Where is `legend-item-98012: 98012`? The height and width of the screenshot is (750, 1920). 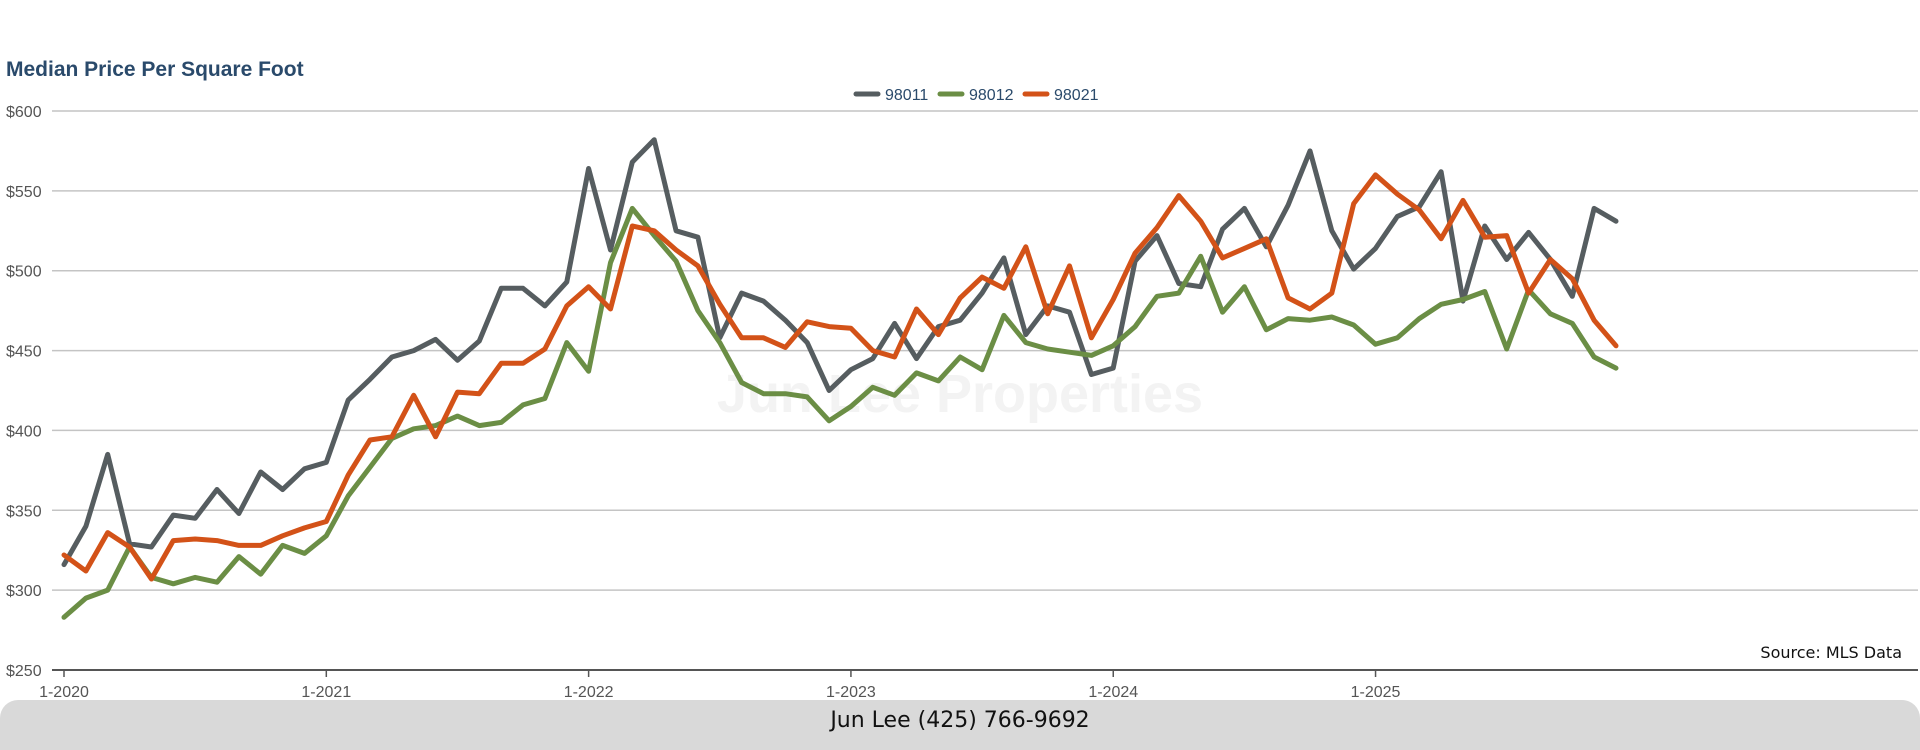
legend-item-98012: 98012 is located at coordinates (975, 95).